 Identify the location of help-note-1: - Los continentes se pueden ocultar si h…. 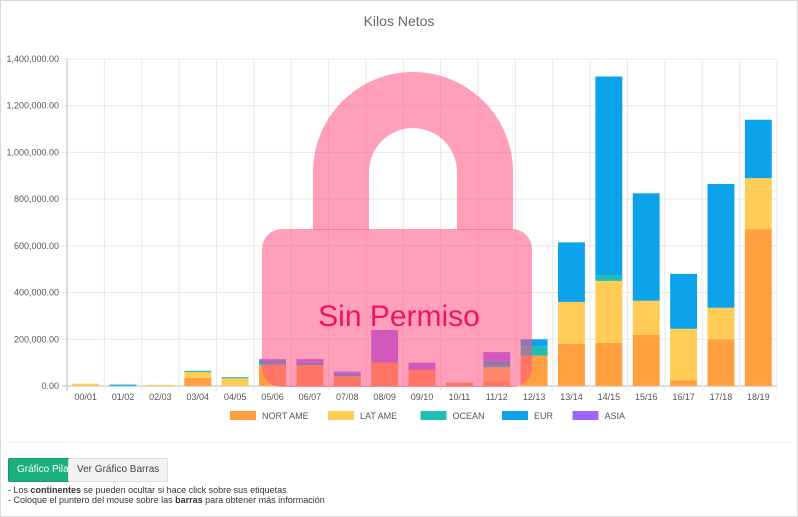
(166, 490).